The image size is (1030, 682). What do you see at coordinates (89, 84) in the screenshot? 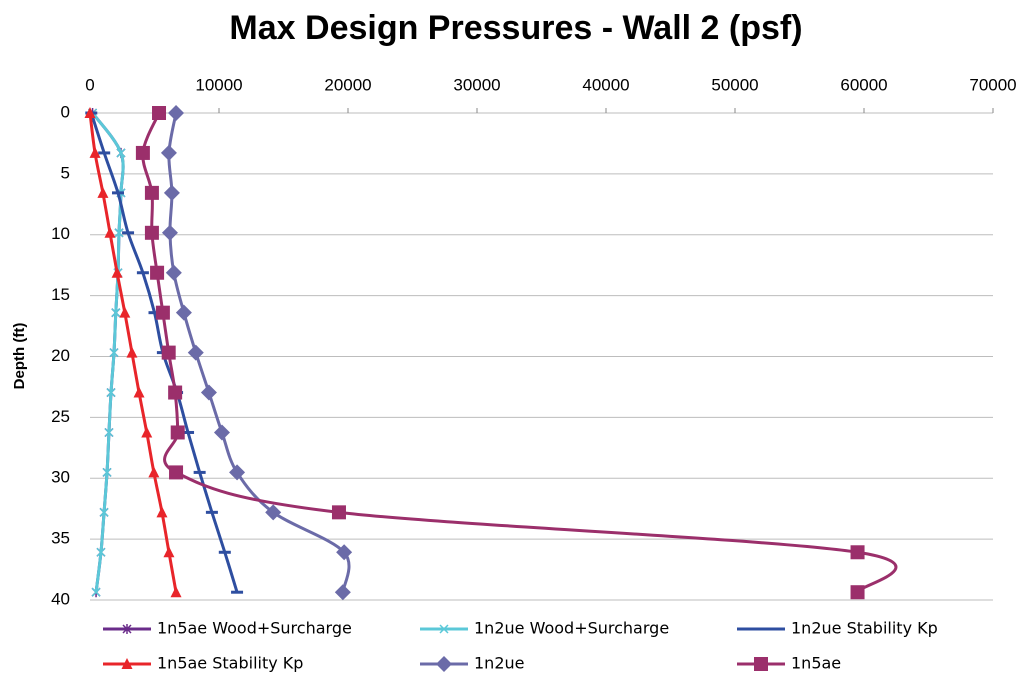
I see `x-tick-label: 0` at bounding box center [89, 84].